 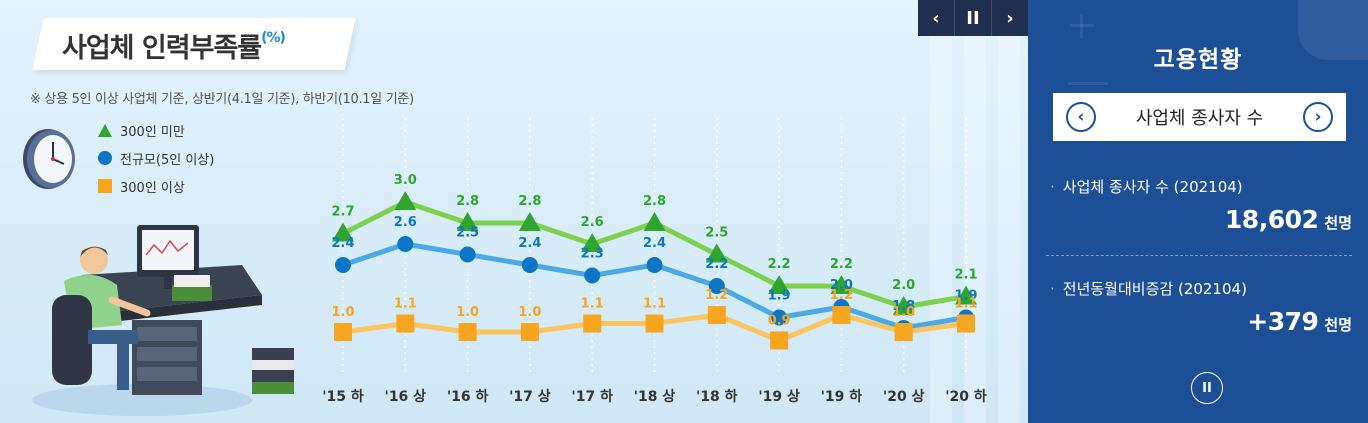 What do you see at coordinates (530, 397) in the screenshot?
I see `x-tick-label: '17 상` at bounding box center [530, 397].